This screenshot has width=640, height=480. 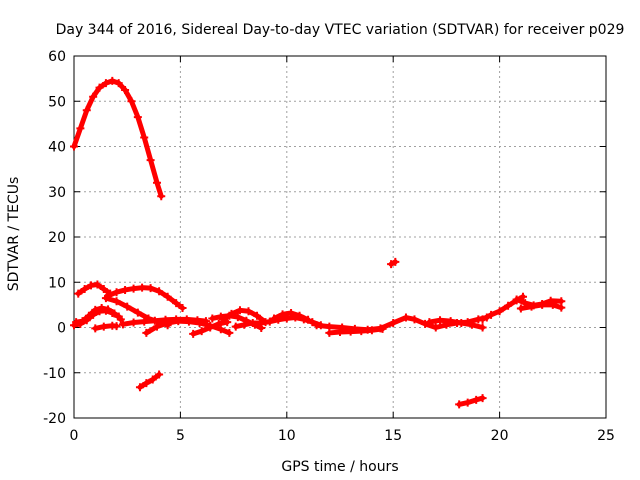 I want to click on x-axis-label: GPS time / hours, so click(x=339, y=467).